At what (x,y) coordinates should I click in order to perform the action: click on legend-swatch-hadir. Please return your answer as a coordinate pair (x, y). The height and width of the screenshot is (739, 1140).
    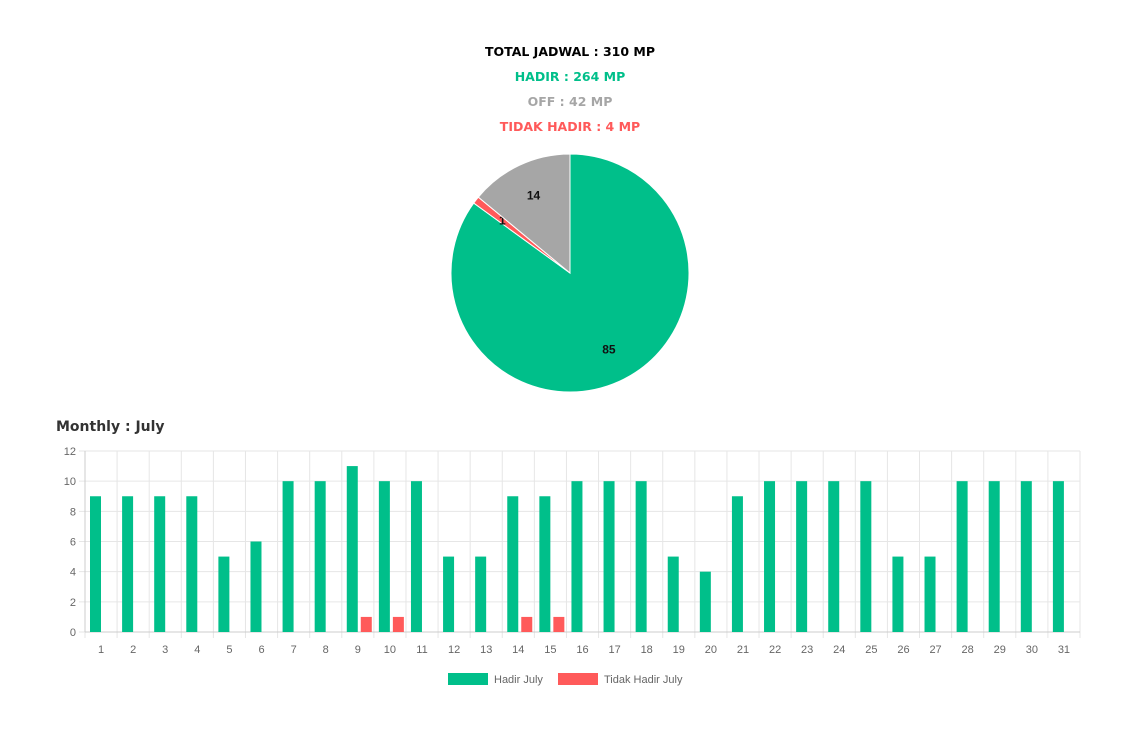
    Looking at the image, I should click on (468, 679).